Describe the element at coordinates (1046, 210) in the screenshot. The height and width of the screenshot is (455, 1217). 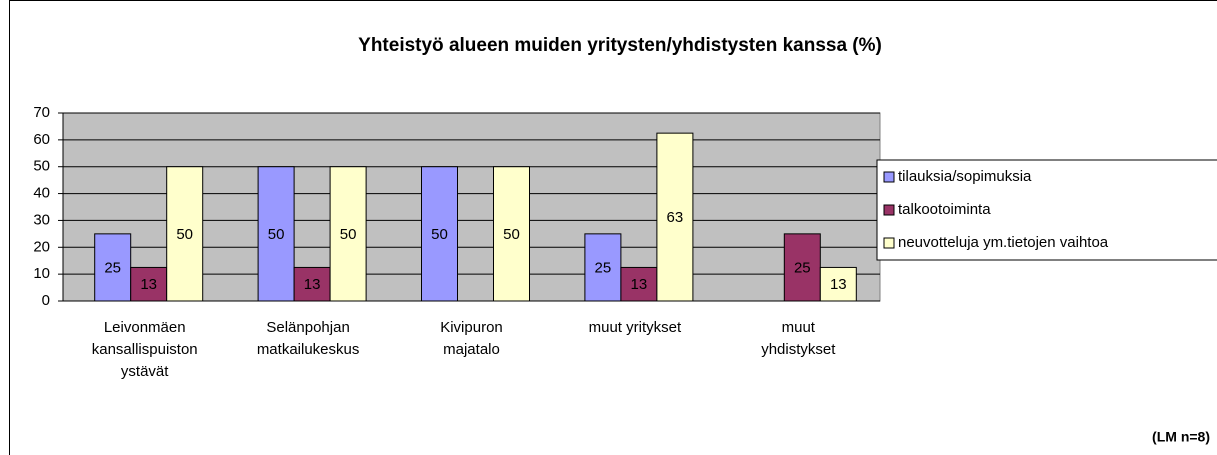
I see `legend-box` at that location.